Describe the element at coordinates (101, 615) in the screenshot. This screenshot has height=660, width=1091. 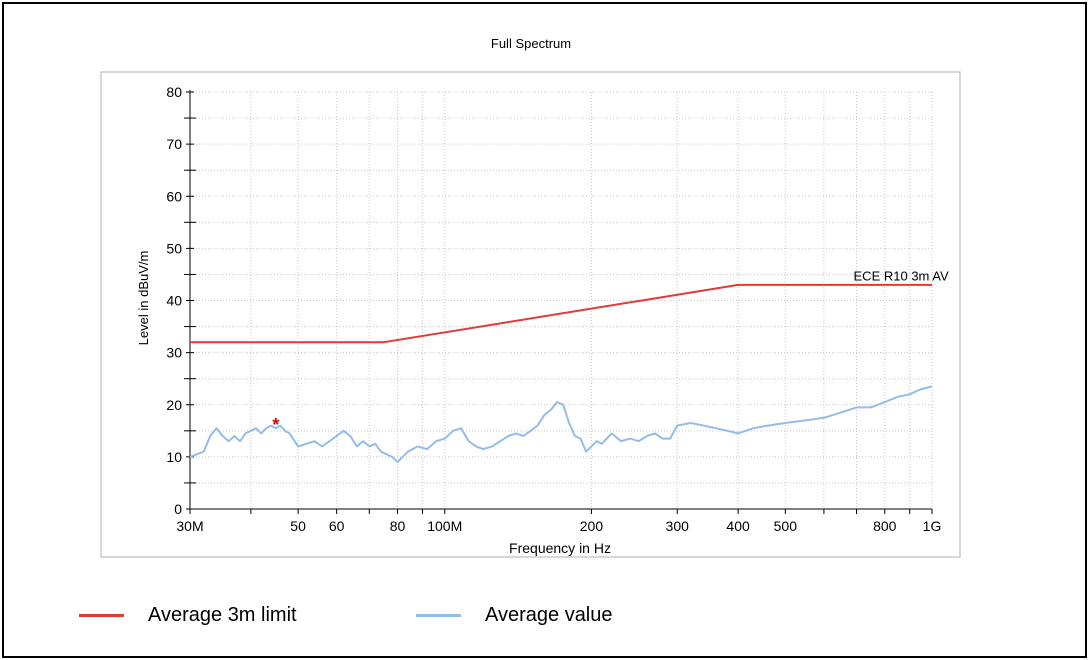
I see `legend-swatch-limit` at that location.